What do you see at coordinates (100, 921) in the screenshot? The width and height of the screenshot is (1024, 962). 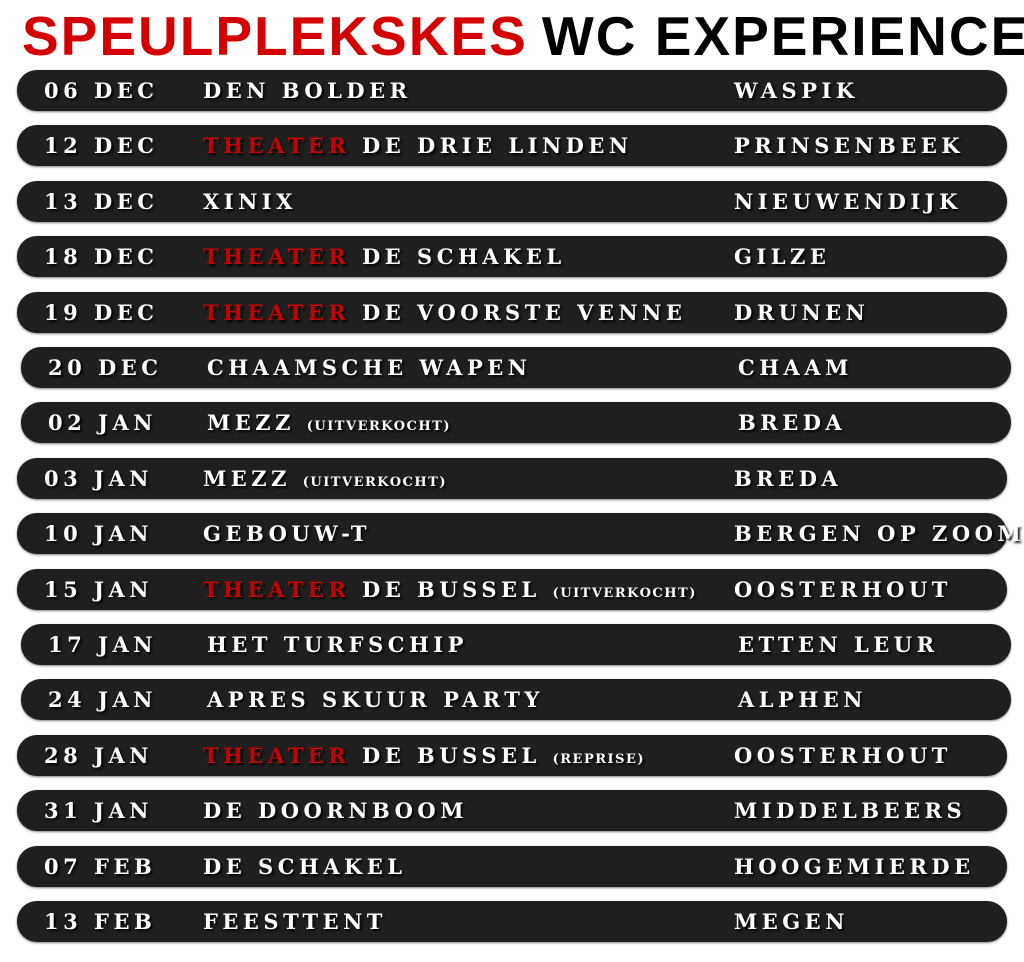 I see `event-date: 13 FEB` at bounding box center [100, 921].